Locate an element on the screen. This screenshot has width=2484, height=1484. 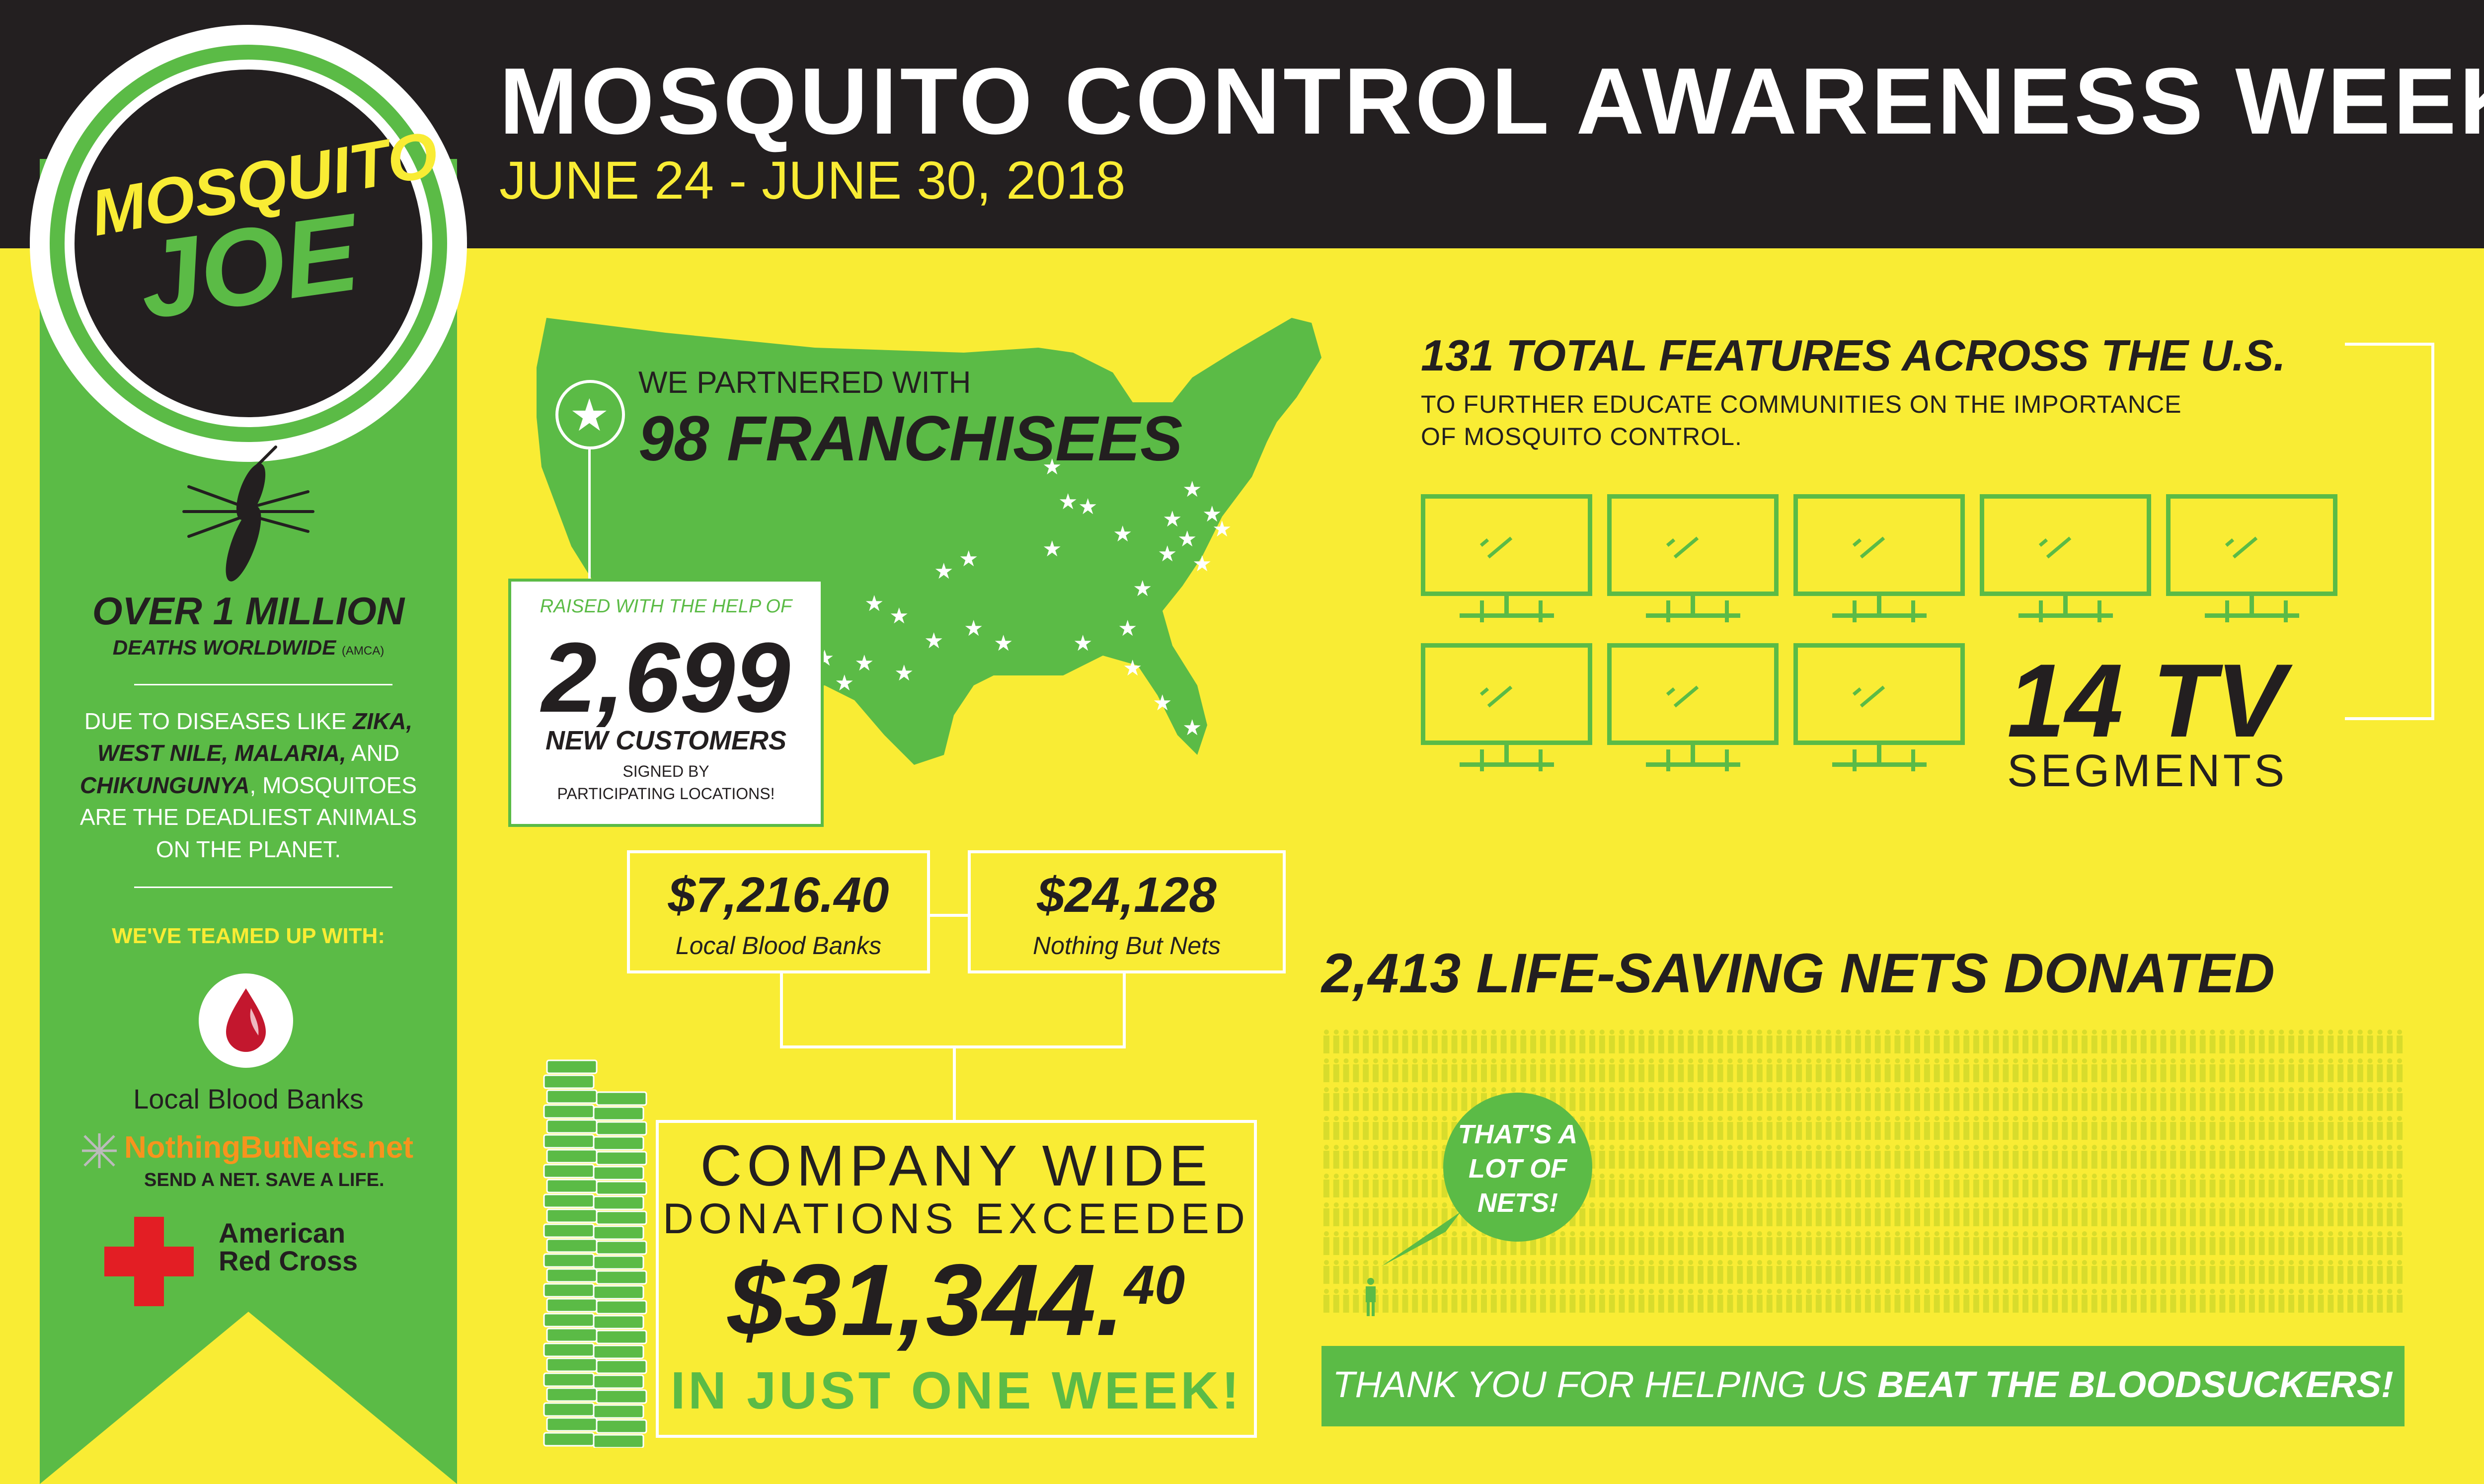
donations-exceeded-label: DONATIONS EXCEEDED is located at coordinates (957, 1219).